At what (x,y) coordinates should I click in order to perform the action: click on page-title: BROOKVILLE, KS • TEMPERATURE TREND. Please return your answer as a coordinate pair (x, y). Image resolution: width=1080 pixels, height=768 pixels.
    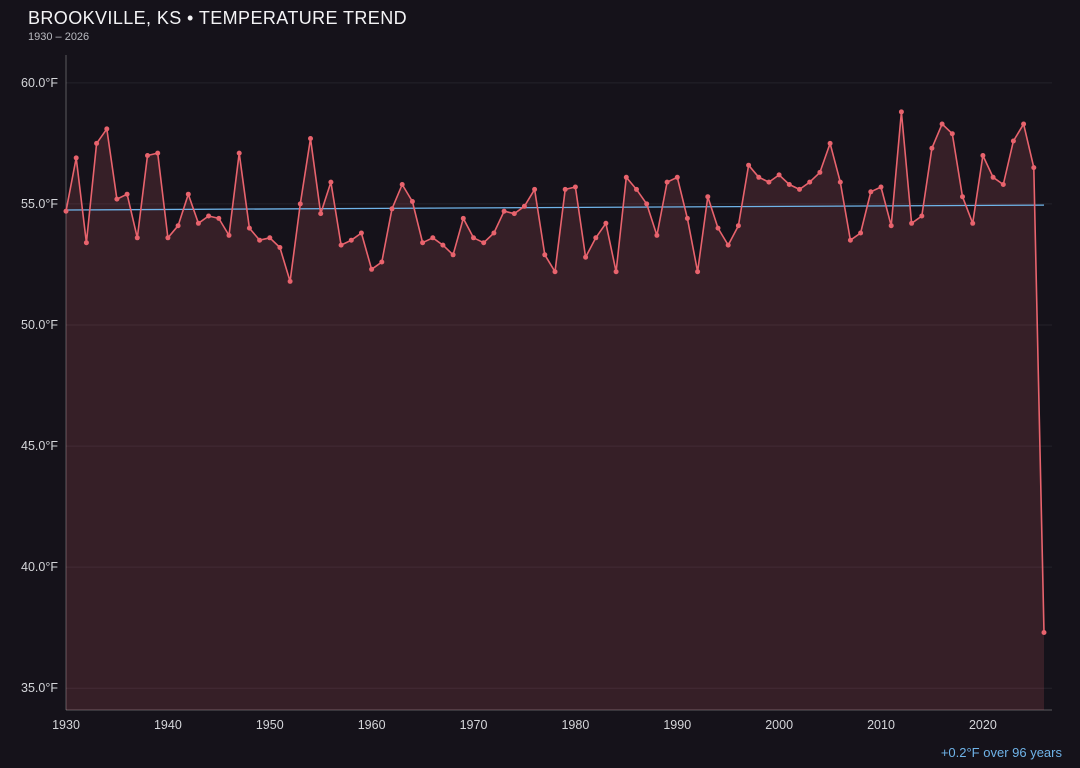
    Looking at the image, I should click on (217, 18).